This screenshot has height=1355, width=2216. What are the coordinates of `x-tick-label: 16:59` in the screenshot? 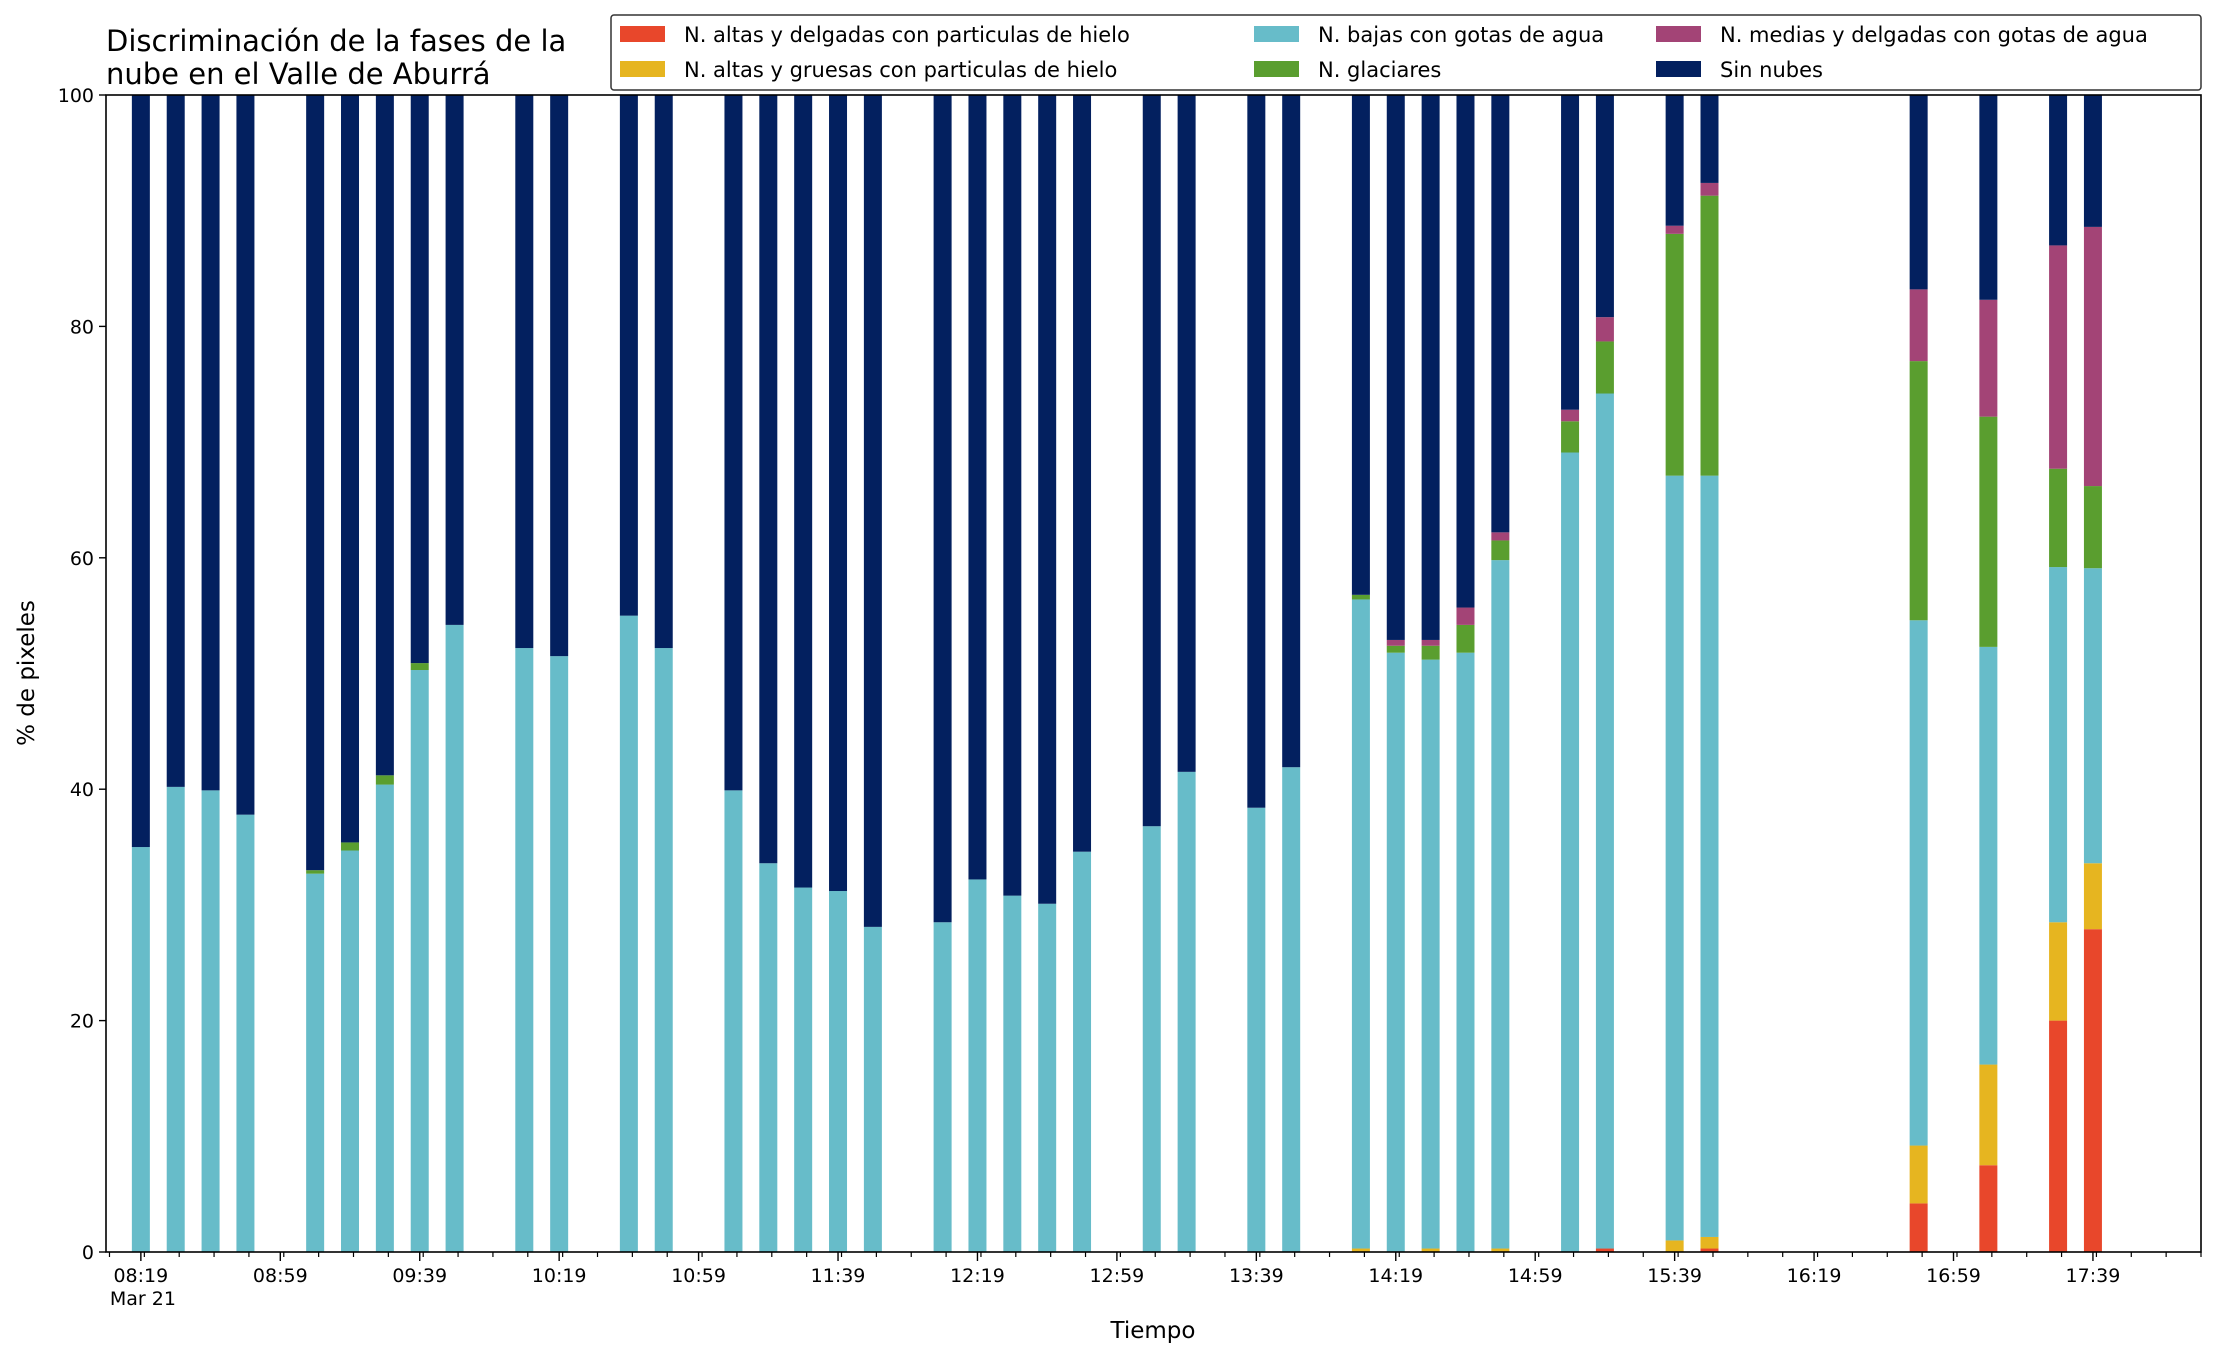 It's located at (1953, 1276).